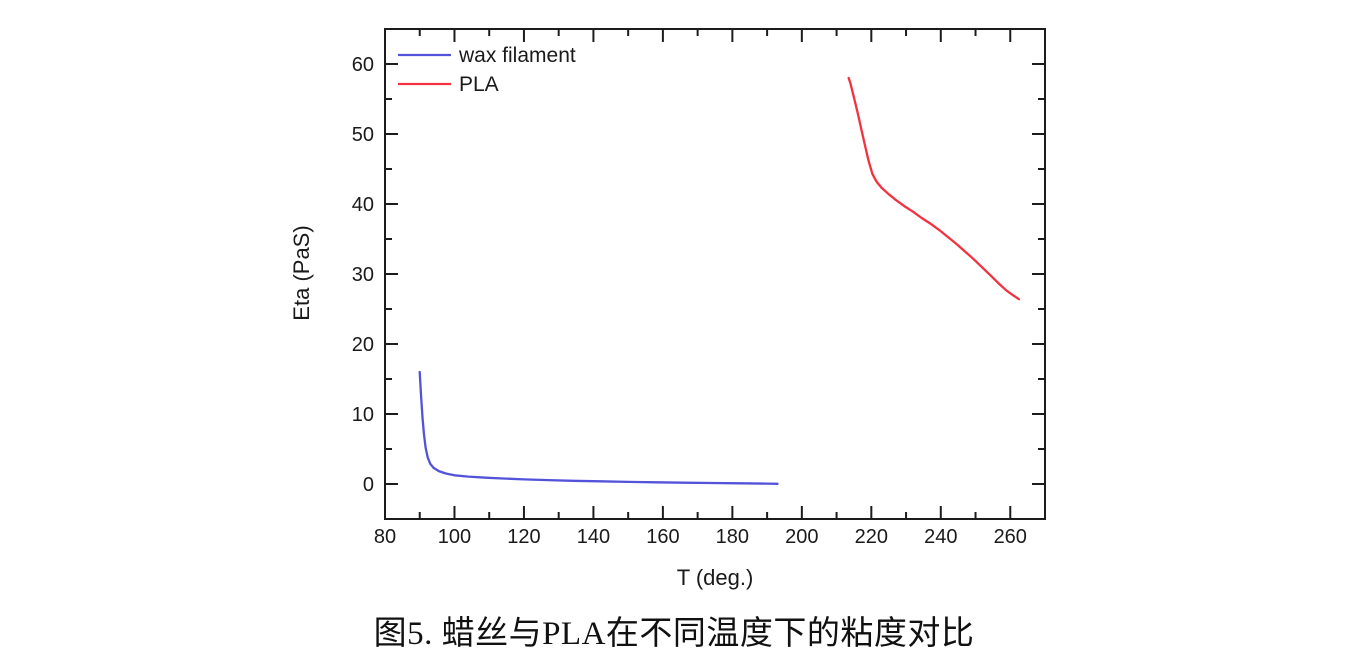  Describe the element at coordinates (517, 55) in the screenshot. I see `legend-label-wax-filament: wax filament` at that location.